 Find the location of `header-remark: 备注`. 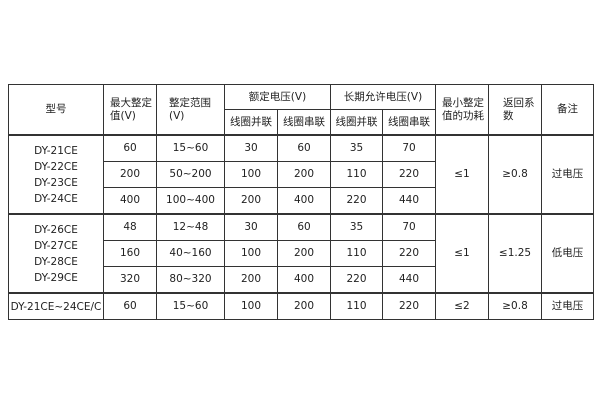

header-remark: 备注 is located at coordinates (567, 110).